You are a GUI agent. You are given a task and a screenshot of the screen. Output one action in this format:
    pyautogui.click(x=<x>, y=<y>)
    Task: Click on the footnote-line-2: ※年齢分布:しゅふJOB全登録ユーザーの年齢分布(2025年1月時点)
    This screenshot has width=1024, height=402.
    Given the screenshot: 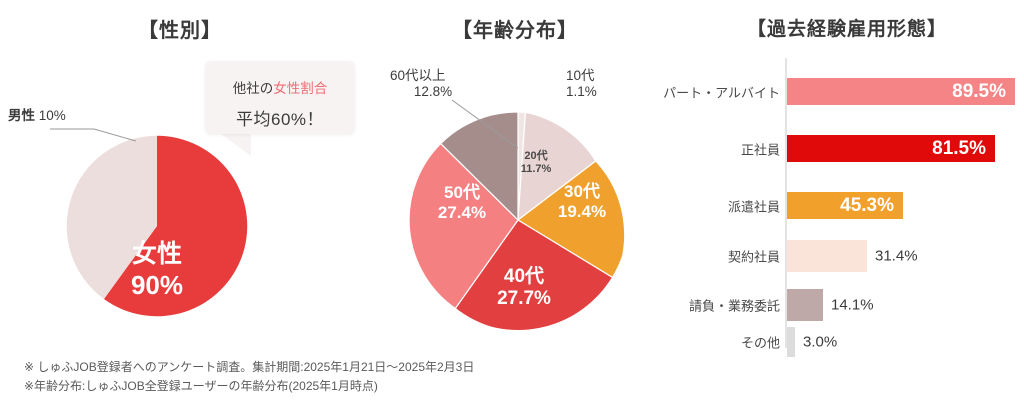 What is the action you would take?
    pyautogui.click(x=201, y=386)
    